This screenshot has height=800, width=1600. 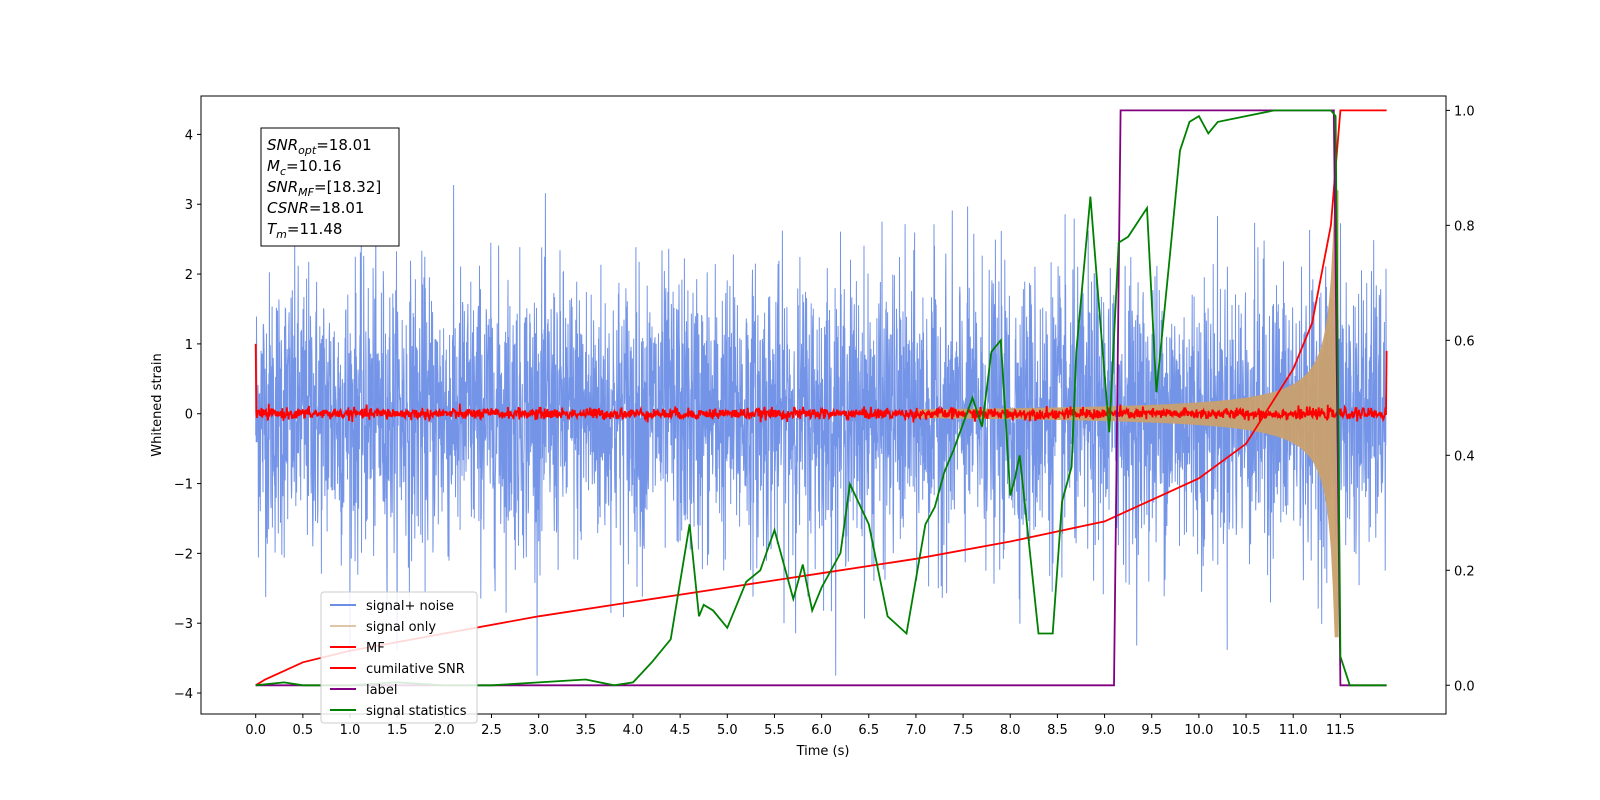 What do you see at coordinates (401, 627) in the screenshot?
I see `legend-label: signal only` at bounding box center [401, 627].